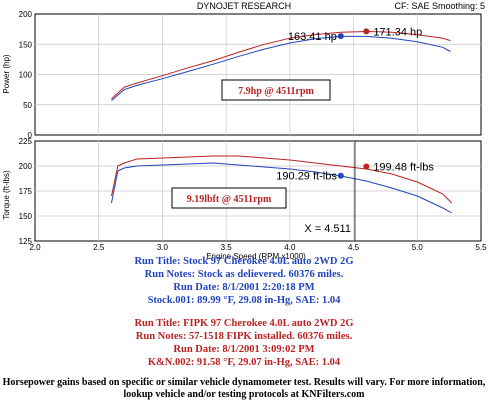 The image size is (488, 401). What do you see at coordinates (35, 247) in the screenshot?
I see `x-tick-label: 2.0` at bounding box center [35, 247].